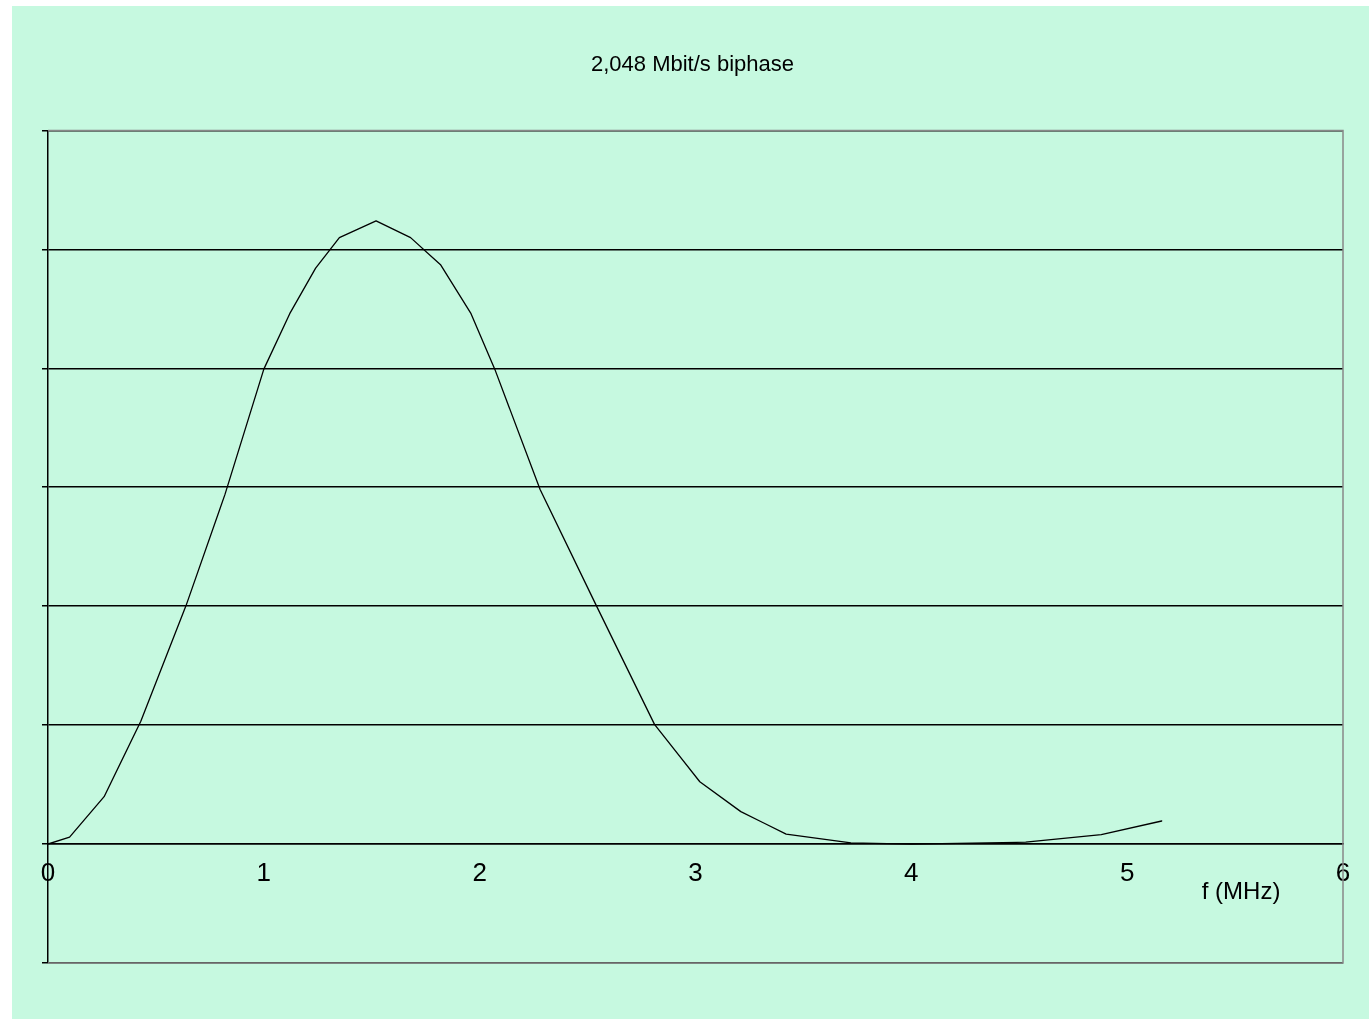 The width and height of the screenshot is (1369, 1019). Describe the element at coordinates (264, 871) in the screenshot. I see `x-tick-label: 1` at that location.